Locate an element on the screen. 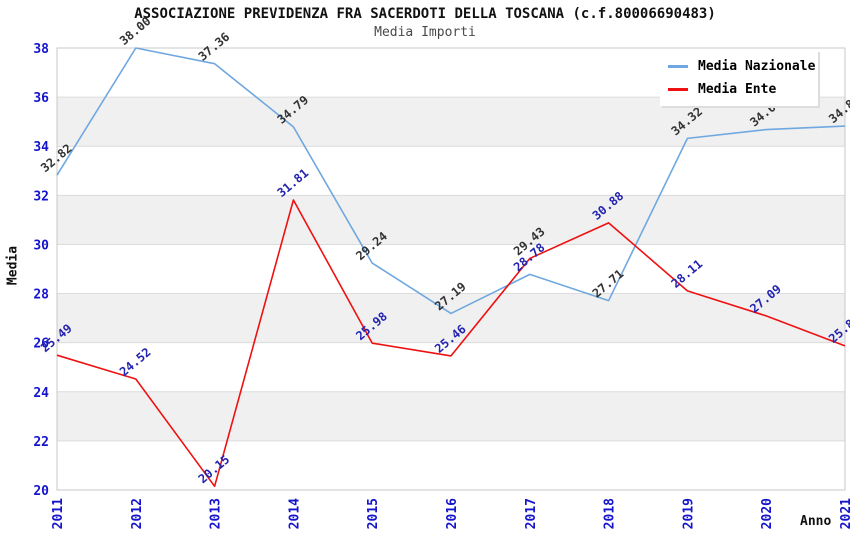  data-label: 38.00 is located at coordinates (135, 31).